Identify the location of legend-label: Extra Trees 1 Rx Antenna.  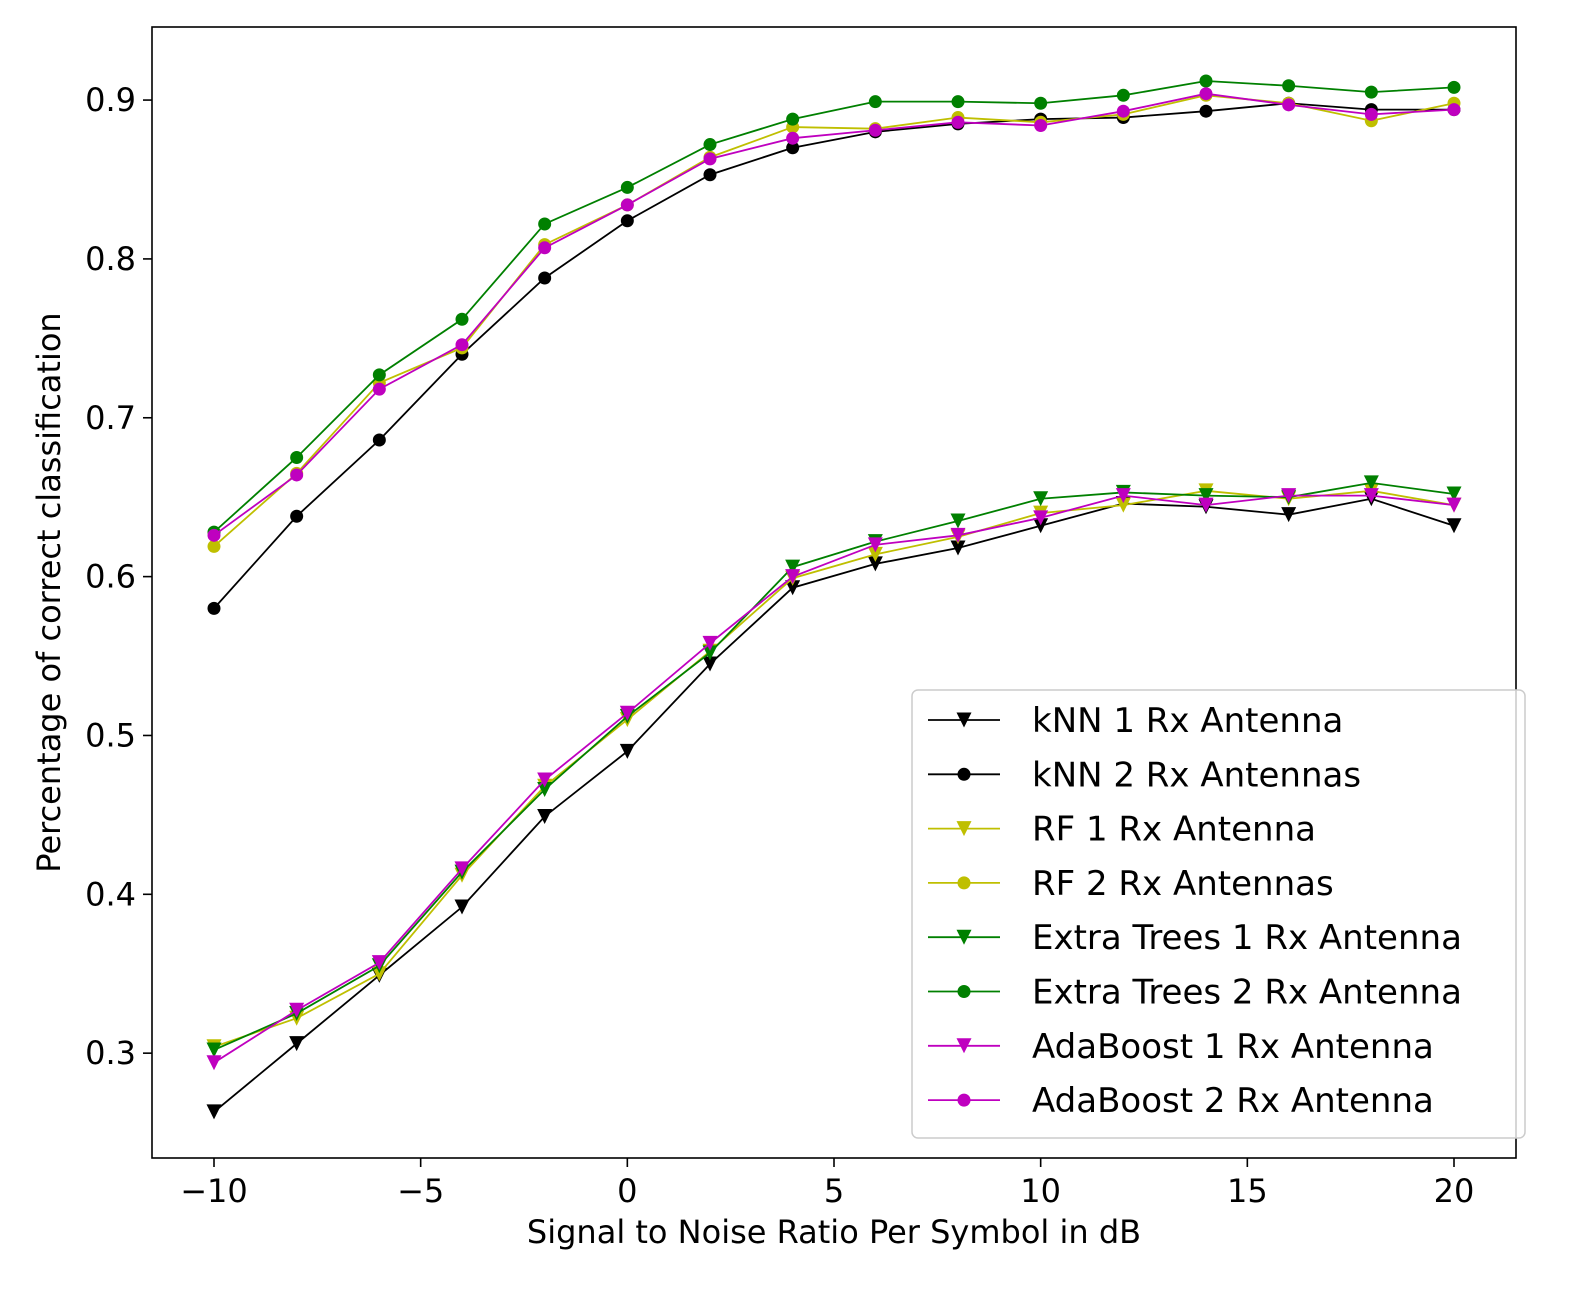
(1247, 938).